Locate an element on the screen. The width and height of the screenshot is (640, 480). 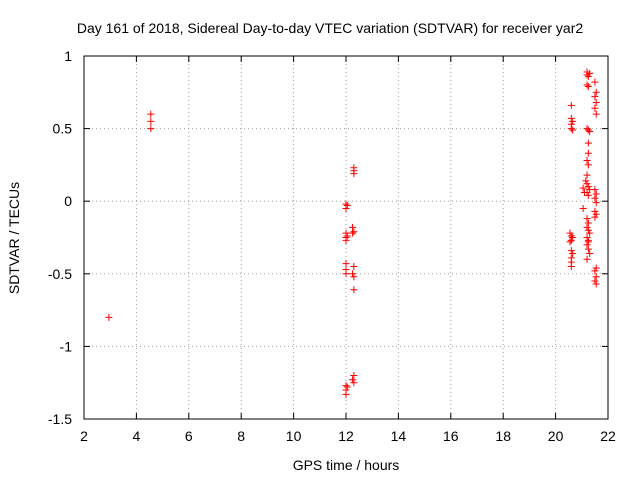
x-axis-label: GPS time / hours is located at coordinates (346, 465).